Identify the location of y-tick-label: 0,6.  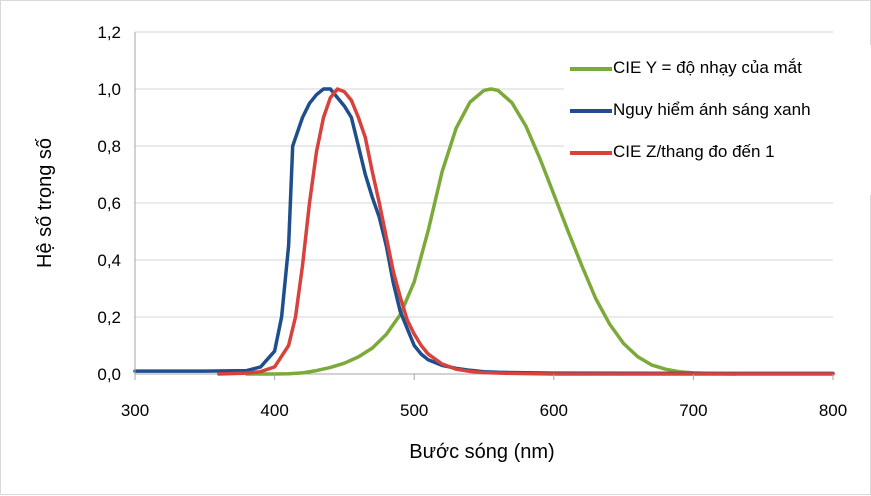
(109, 203).